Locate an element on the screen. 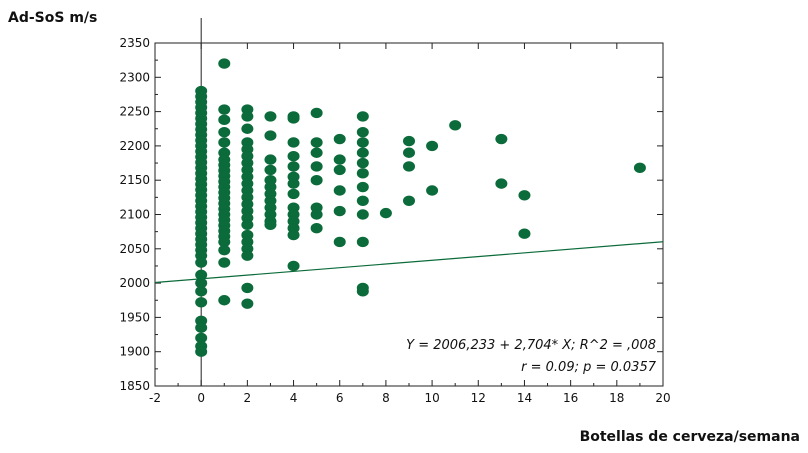 The image size is (808, 453). regression-line is located at coordinates (409, 262).